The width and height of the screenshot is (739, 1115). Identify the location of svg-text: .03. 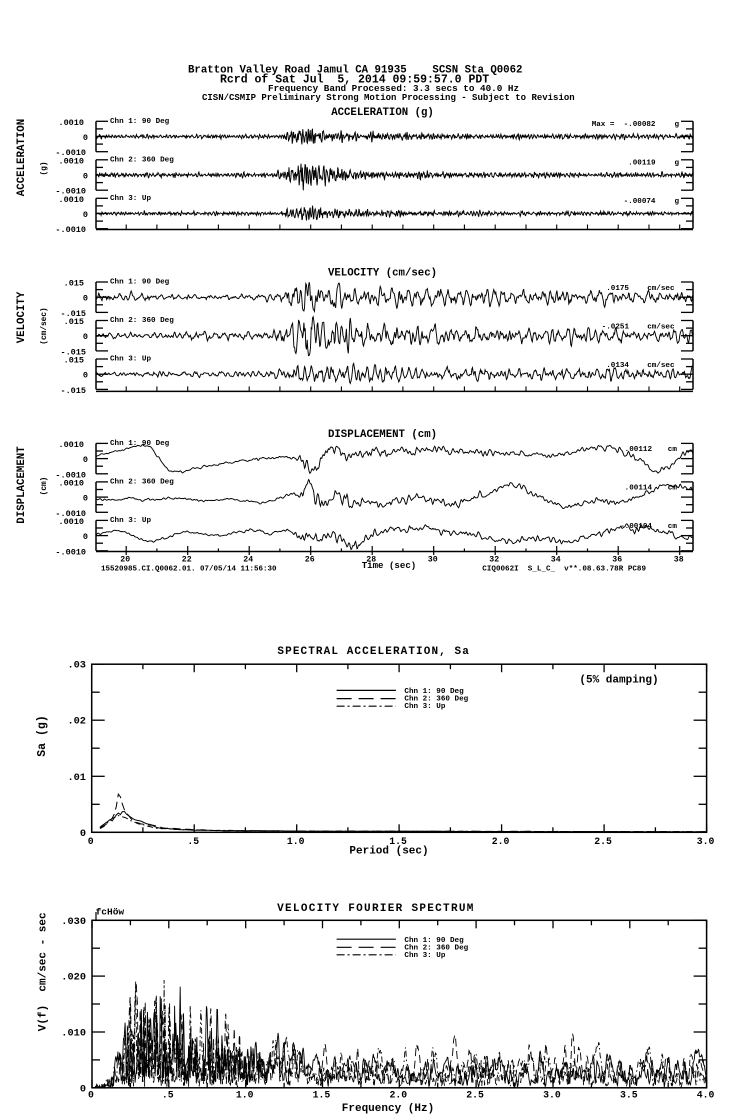
(76, 666).